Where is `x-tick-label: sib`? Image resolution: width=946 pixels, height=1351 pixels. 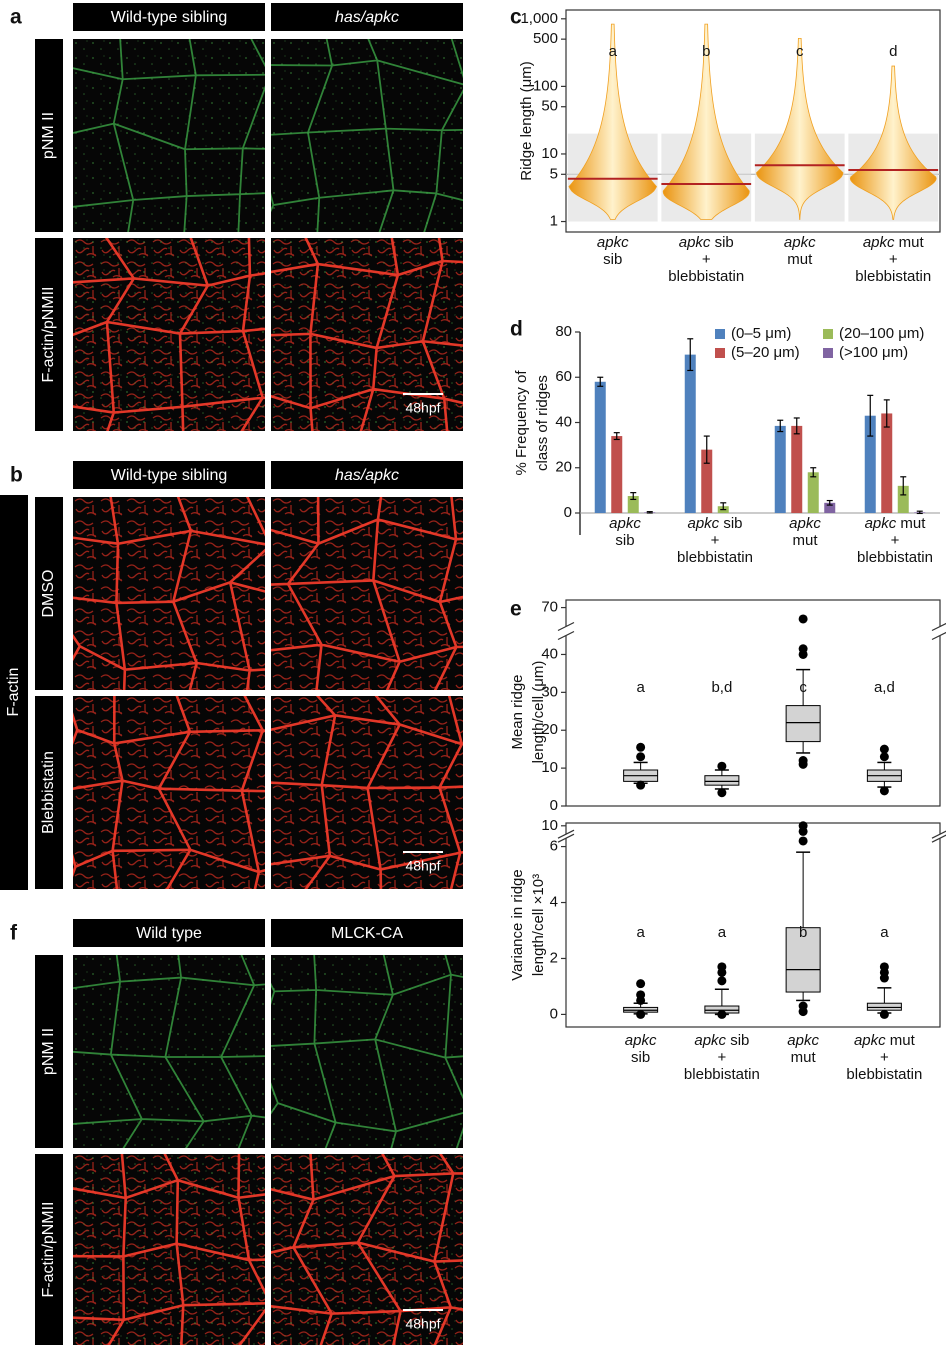 x-tick-label: sib is located at coordinates (640, 1057).